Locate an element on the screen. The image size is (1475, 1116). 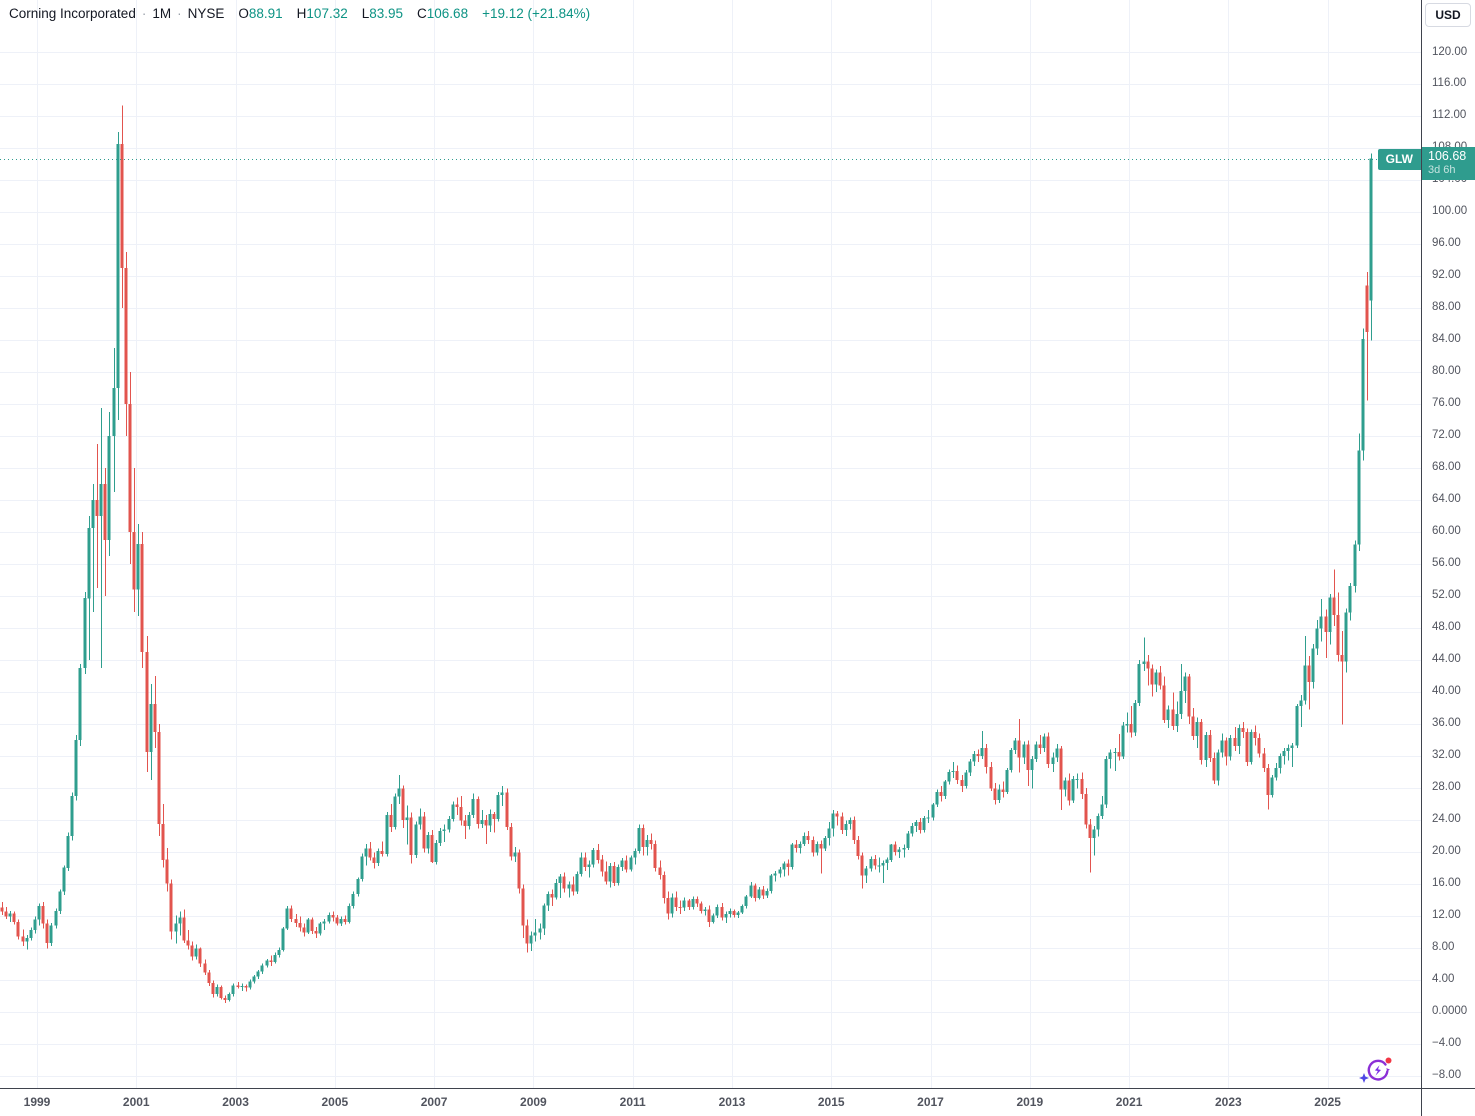
price-axis-label: 72.00 is located at coordinates (1446, 435).